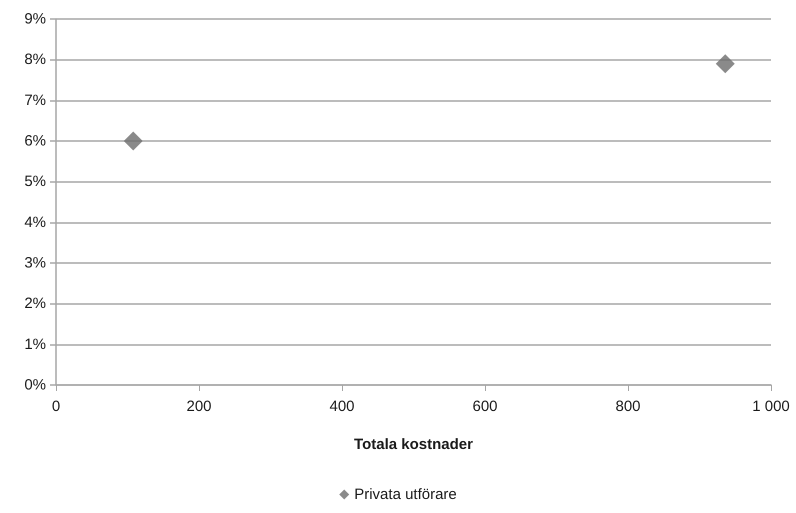 This screenshot has width=796, height=513. What do you see at coordinates (199, 406) in the screenshot?
I see `x-tick-label: 200` at bounding box center [199, 406].